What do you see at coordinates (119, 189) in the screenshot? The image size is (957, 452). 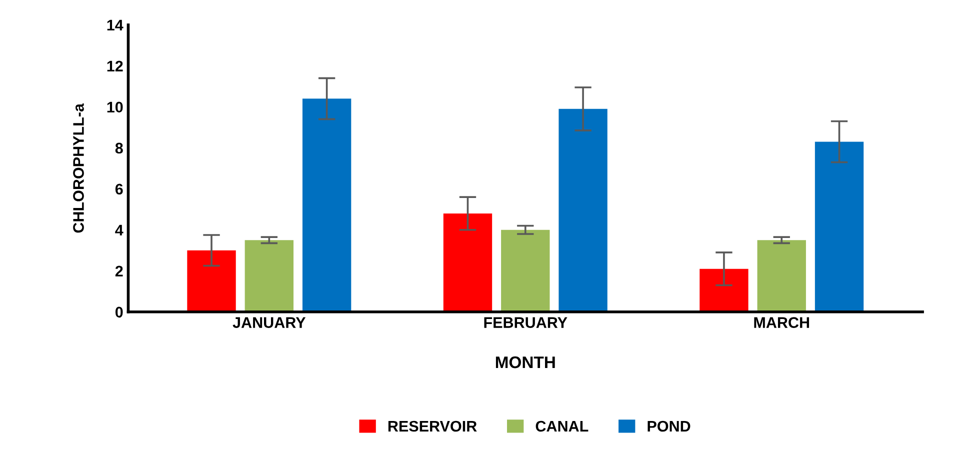 I see `y-tick-label: 6` at bounding box center [119, 189].